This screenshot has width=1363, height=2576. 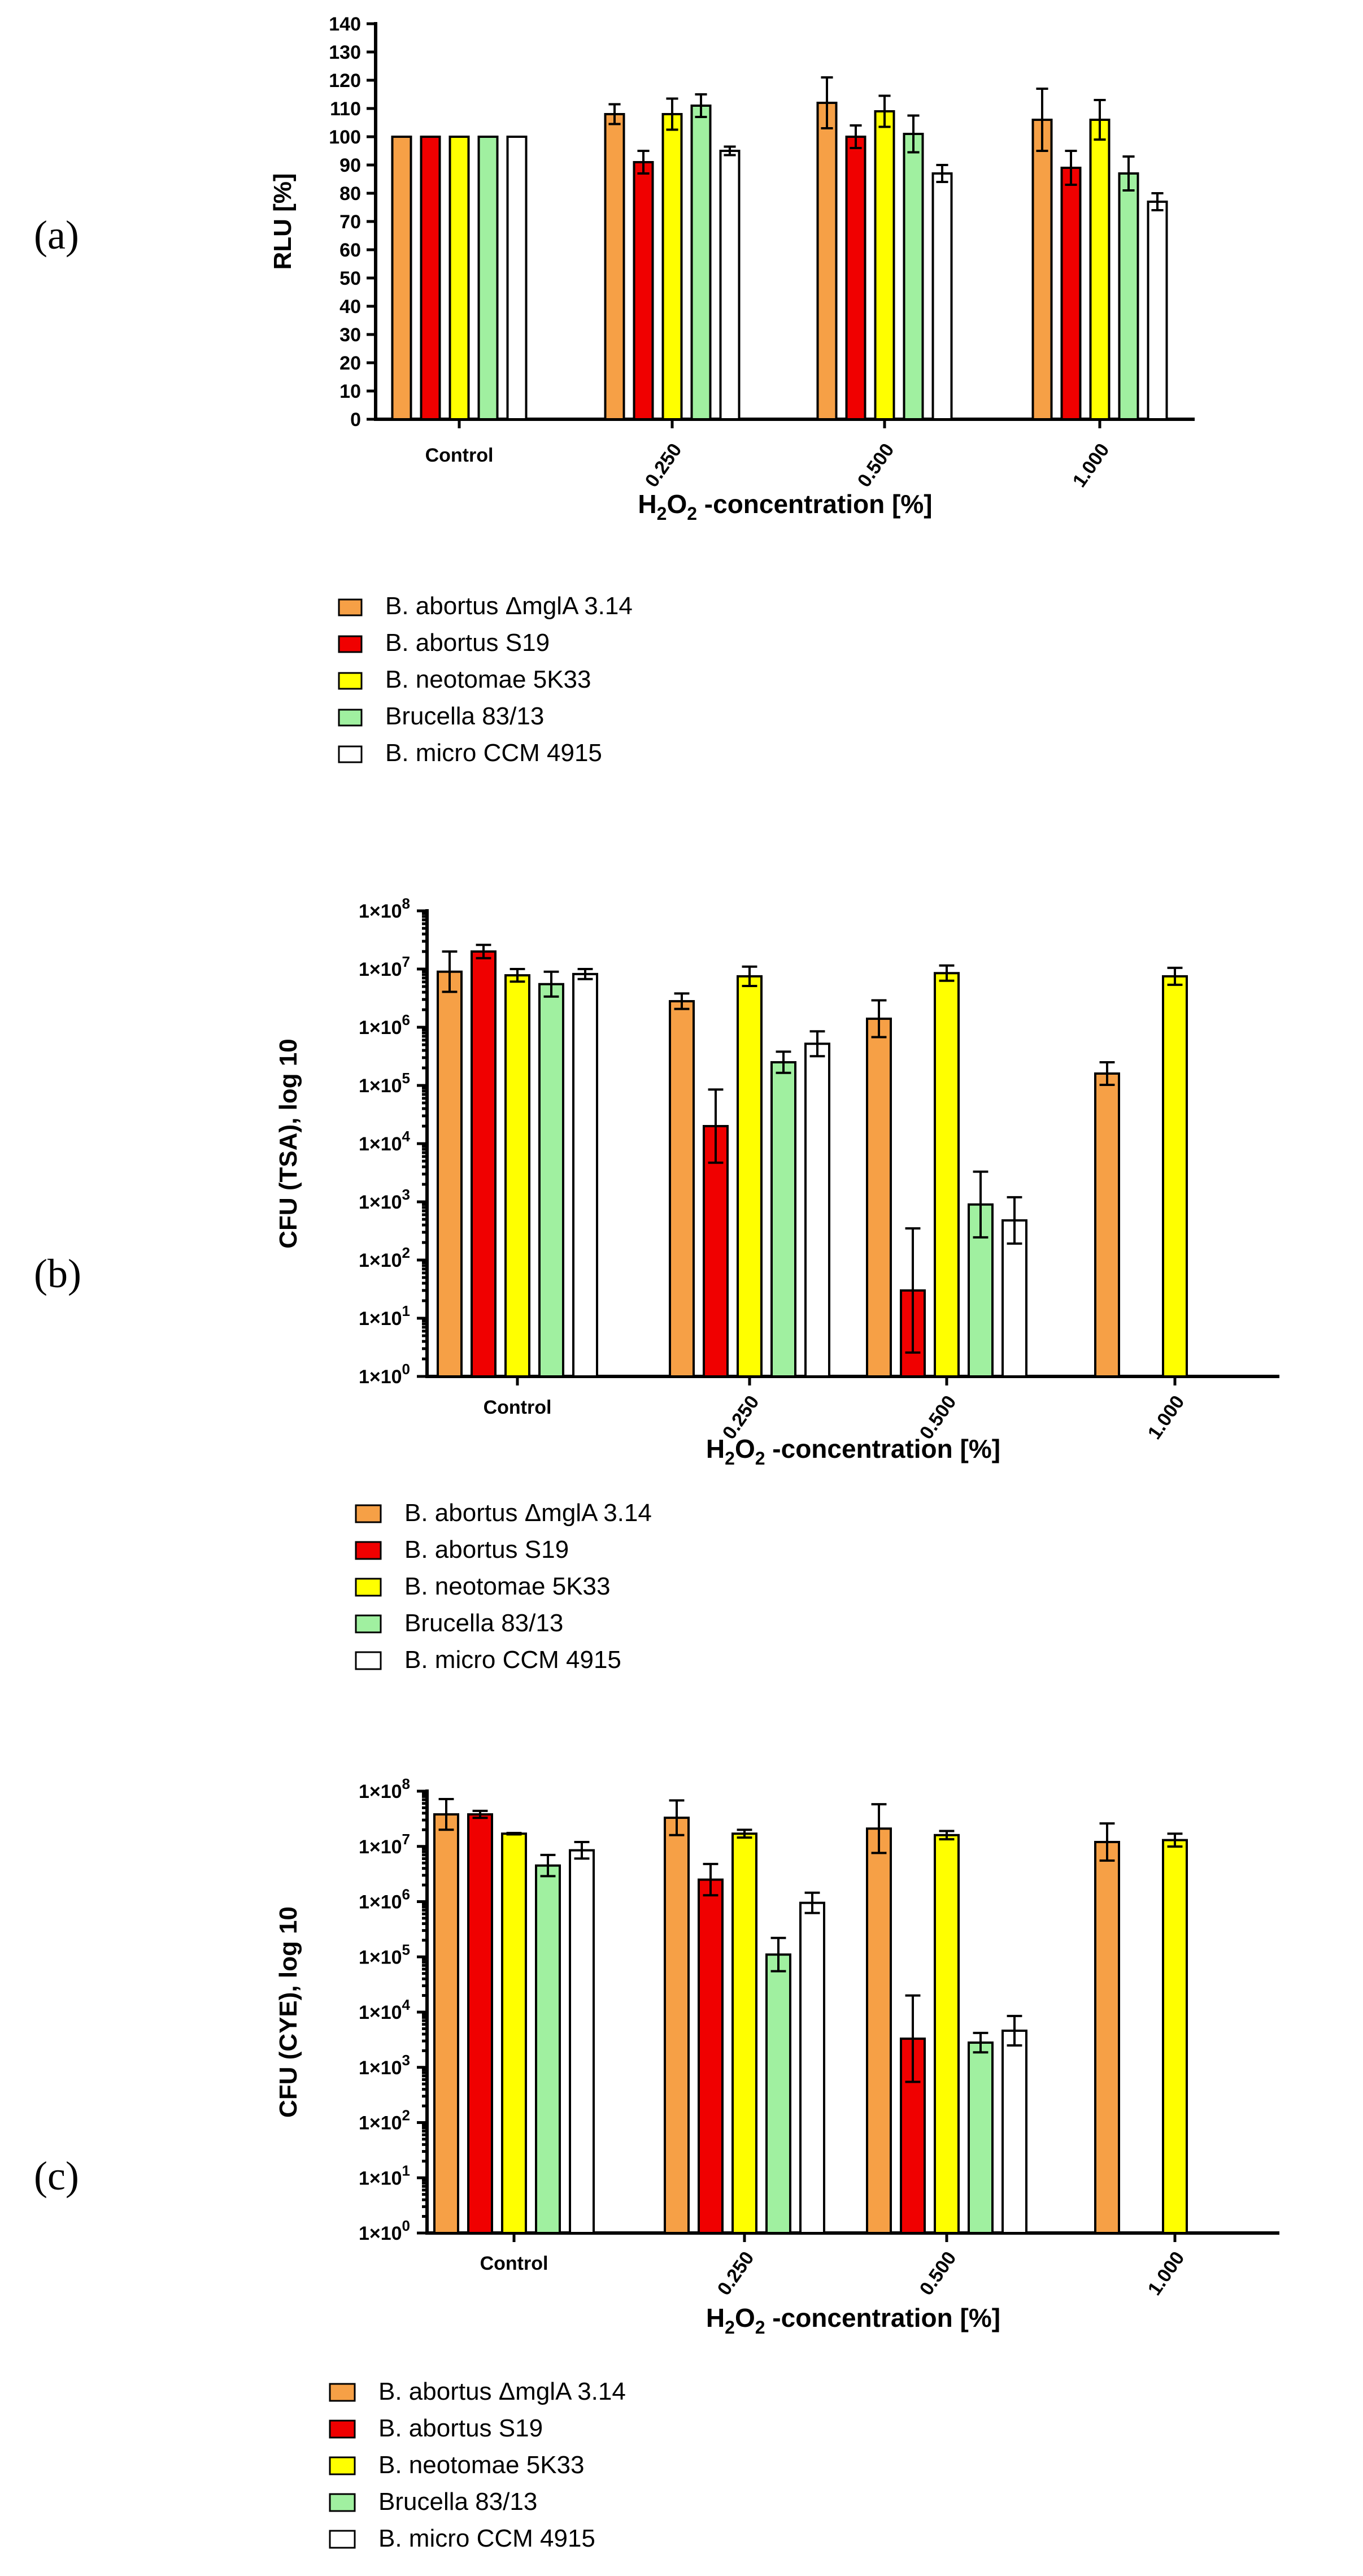 I want to click on y-tick-label: 1×10⁷, so click(x=384, y=966).